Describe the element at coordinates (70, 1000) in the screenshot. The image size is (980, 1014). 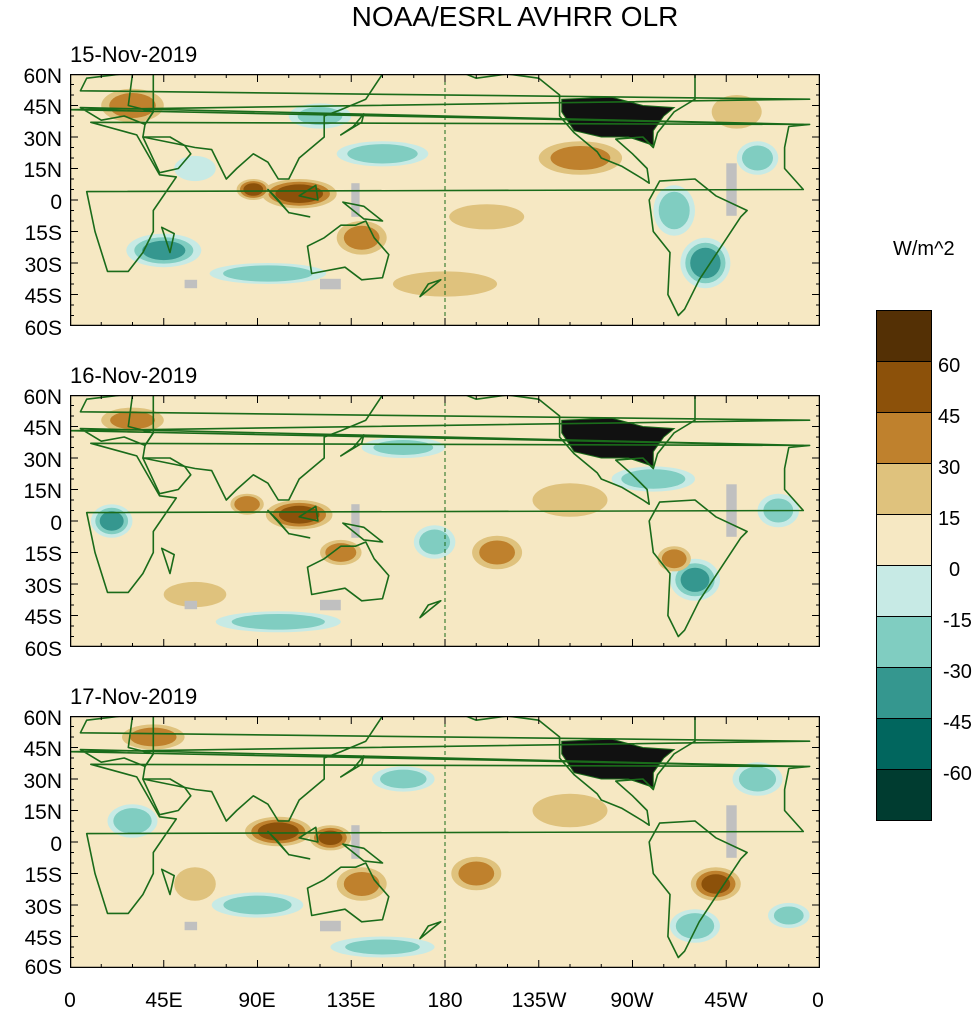
I see `lon-label: 0` at that location.